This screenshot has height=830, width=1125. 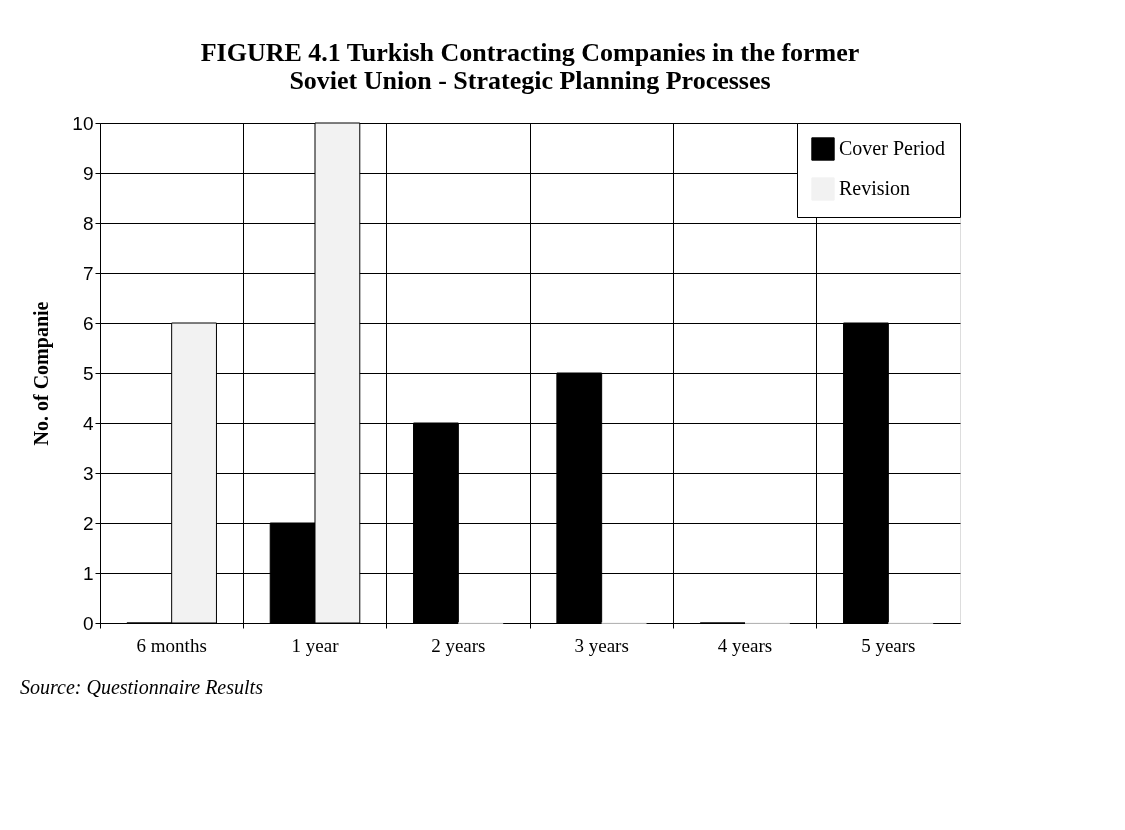 I want to click on legend-label: Cover Period, so click(x=892, y=148).